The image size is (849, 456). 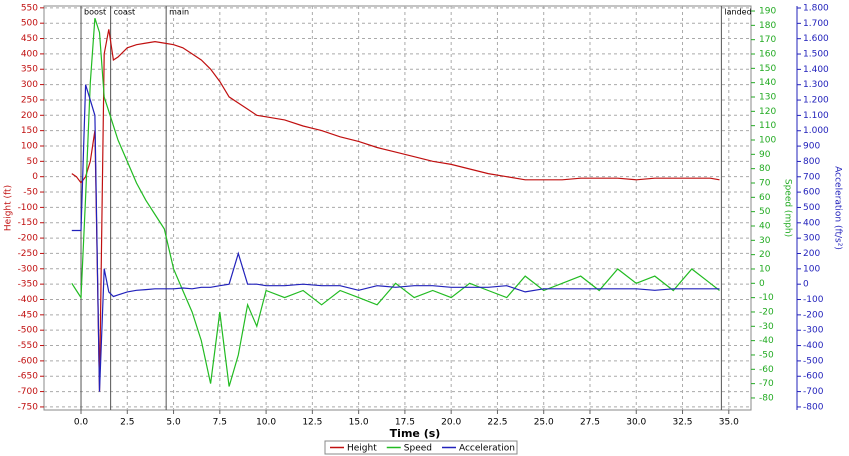 What do you see at coordinates (813, 331) in the screenshot?
I see `y3-tick-label: -300` at bounding box center [813, 331].